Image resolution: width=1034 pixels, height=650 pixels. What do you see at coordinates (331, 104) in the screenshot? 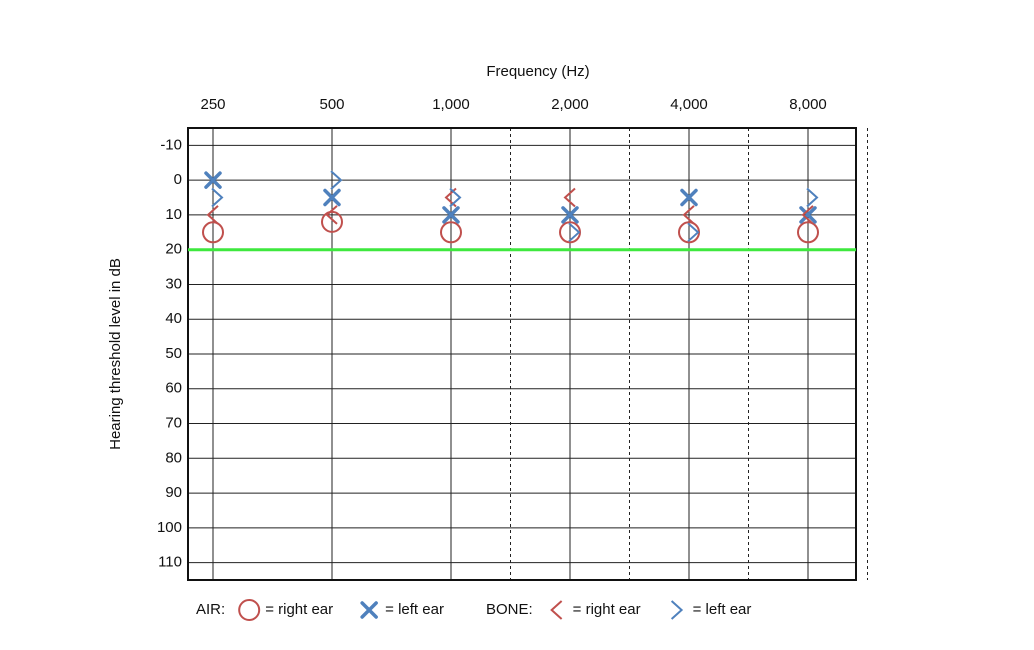
I see `x-tick-label: 500` at bounding box center [331, 104].